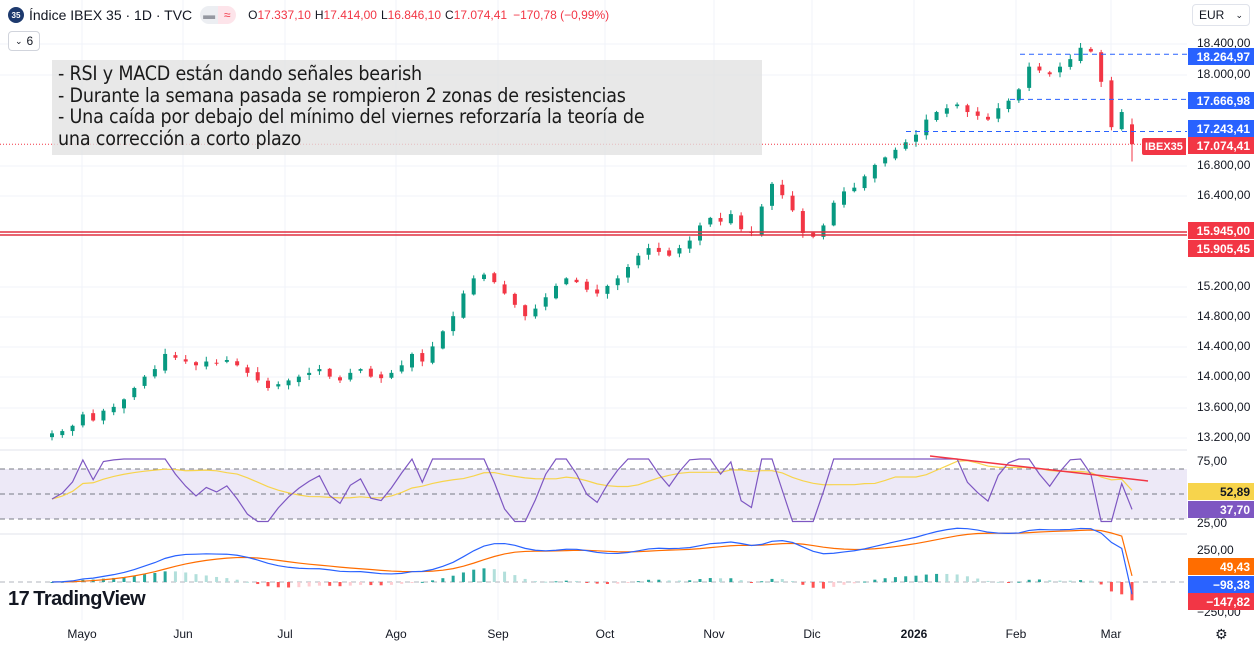 Image resolution: width=1257 pixels, height=646 pixels. I want to click on price-label: 37,70, so click(1221, 509).